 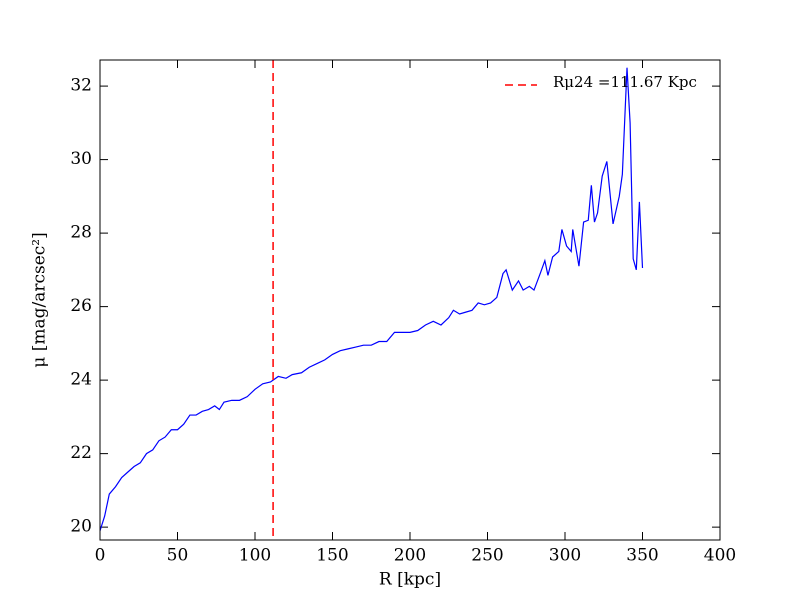 I want to click on x-tick-label: 250, so click(x=487, y=556).